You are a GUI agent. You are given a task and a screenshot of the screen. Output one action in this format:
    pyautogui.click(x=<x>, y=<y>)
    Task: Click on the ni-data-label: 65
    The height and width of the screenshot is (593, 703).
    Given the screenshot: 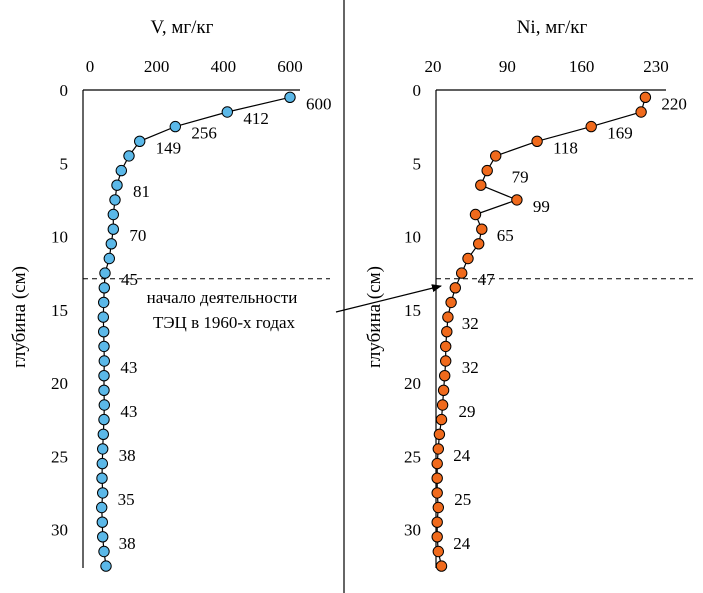 What is the action you would take?
    pyautogui.click(x=505, y=235)
    